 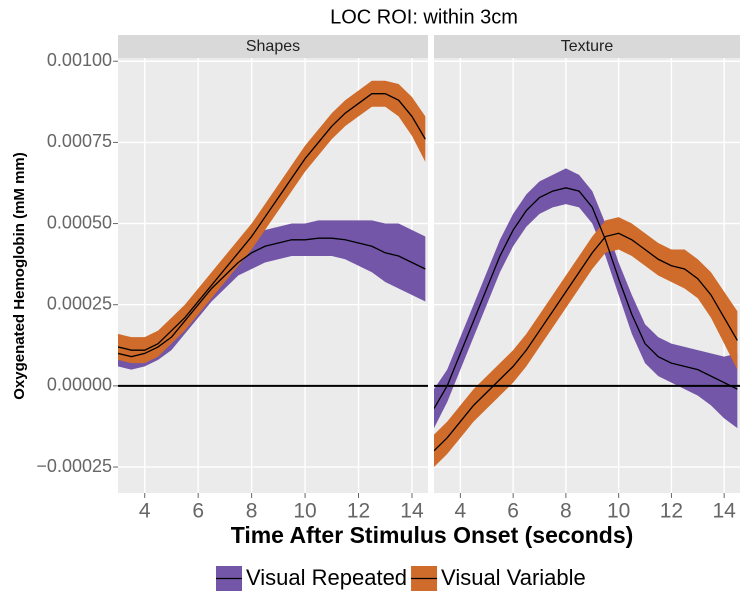 I want to click on x-axis-title: Time After Stimulus Onset (seconds), so click(x=432, y=535).